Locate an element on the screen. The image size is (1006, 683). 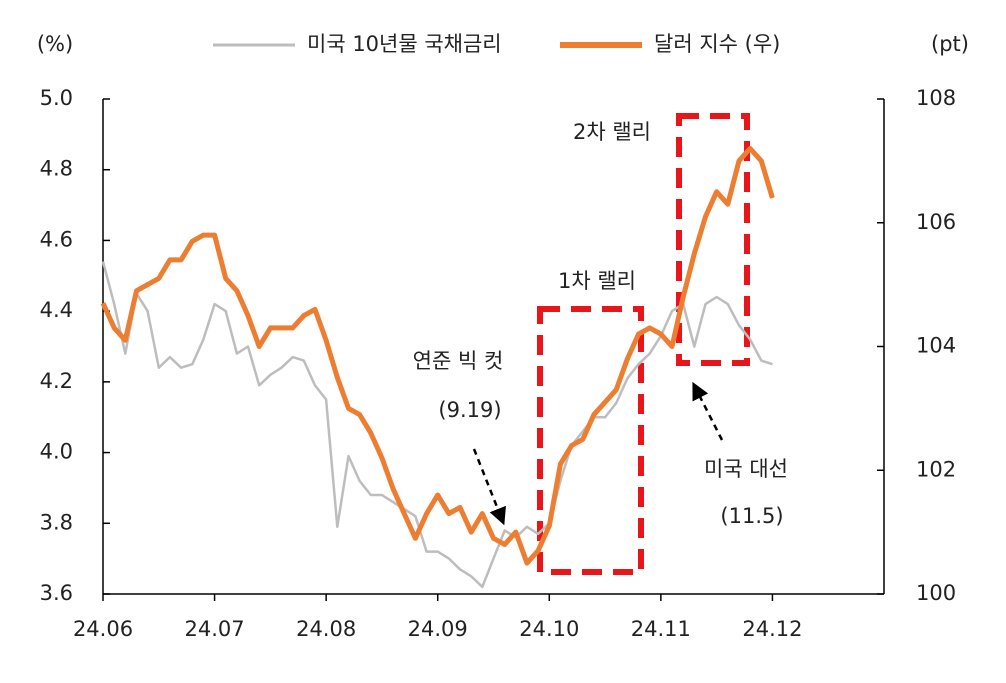
y2-tick-label: 106 is located at coordinates (936, 222).